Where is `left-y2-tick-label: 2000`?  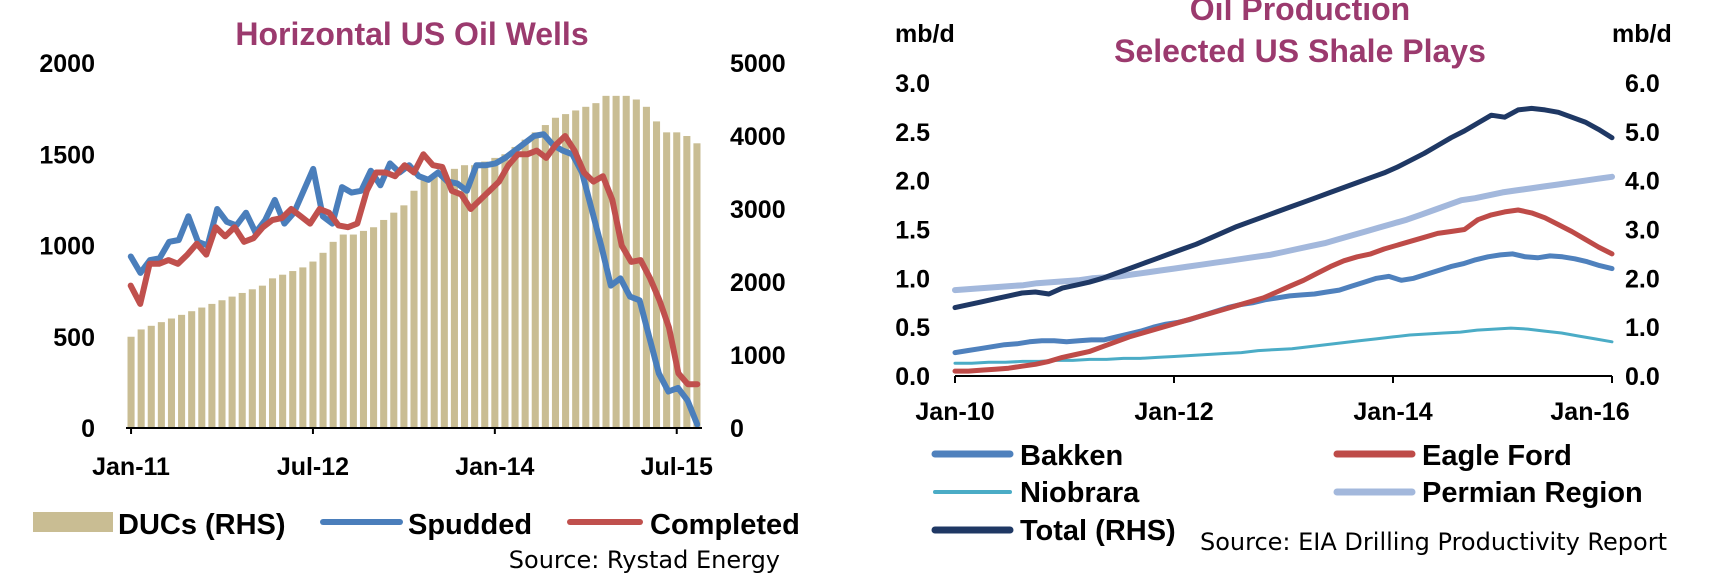
left-y2-tick-label: 2000 is located at coordinates (758, 283).